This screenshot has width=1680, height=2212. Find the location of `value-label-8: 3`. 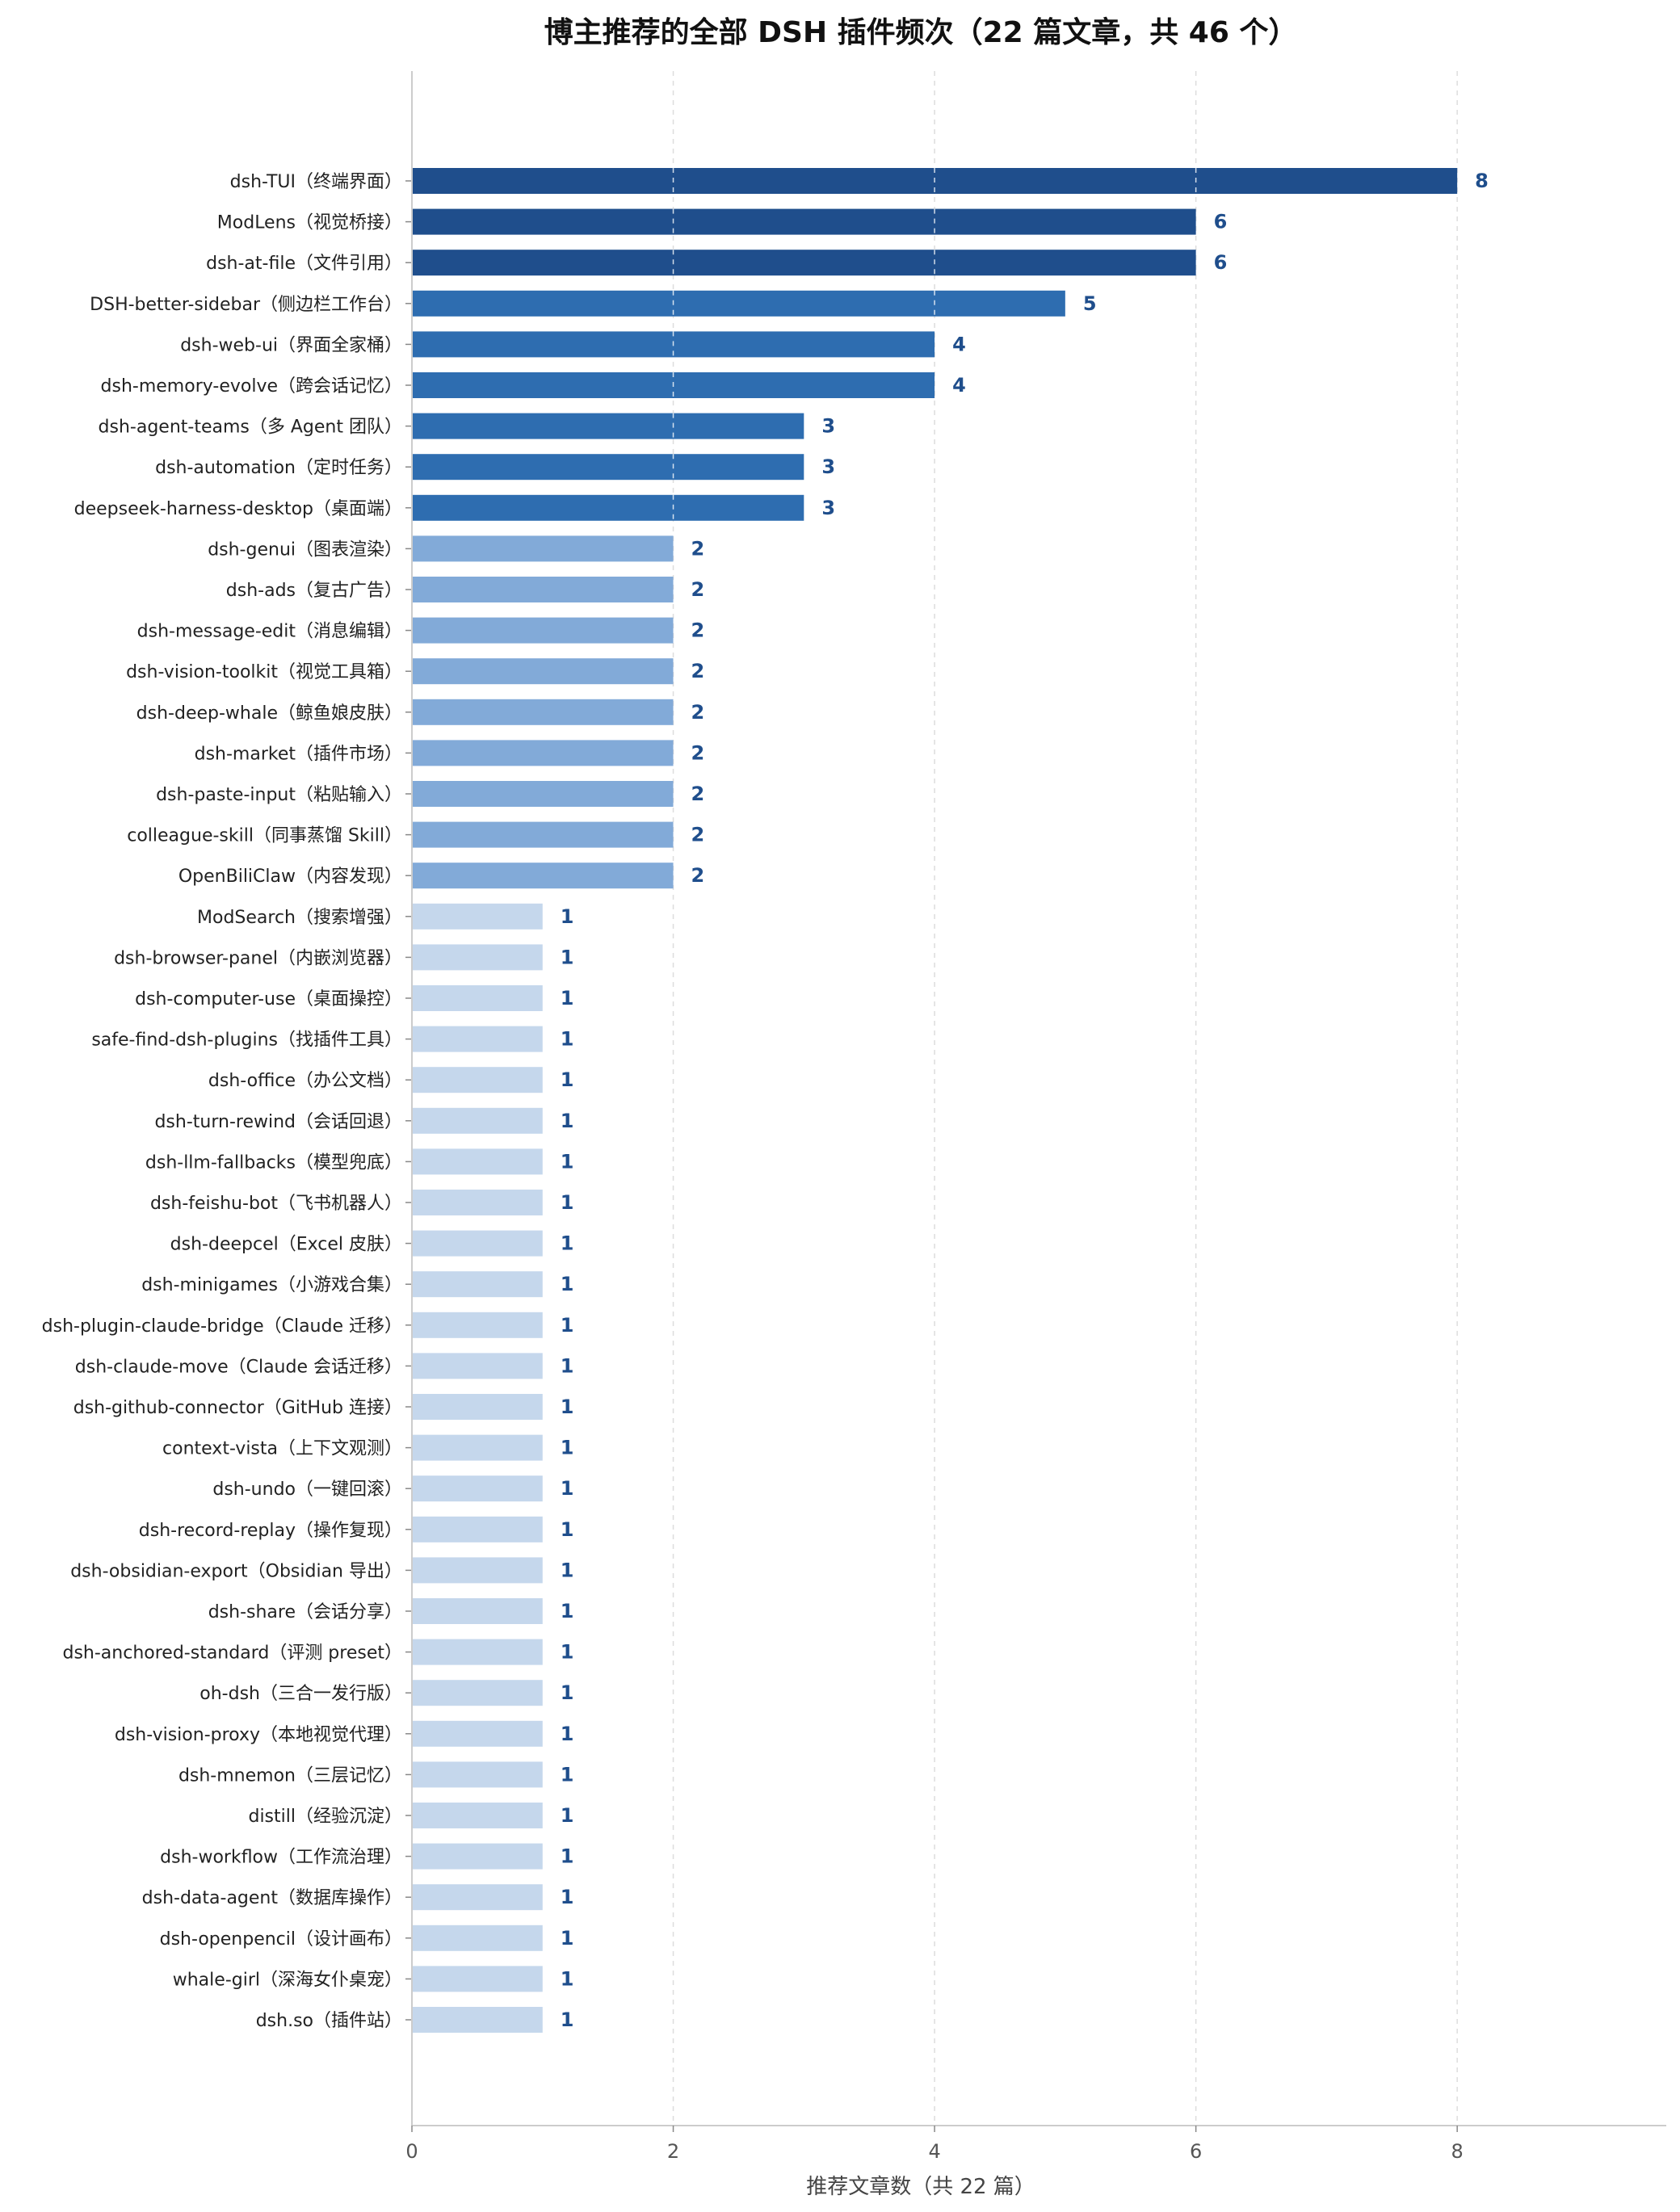

value-label-8: 3 is located at coordinates (828, 508).